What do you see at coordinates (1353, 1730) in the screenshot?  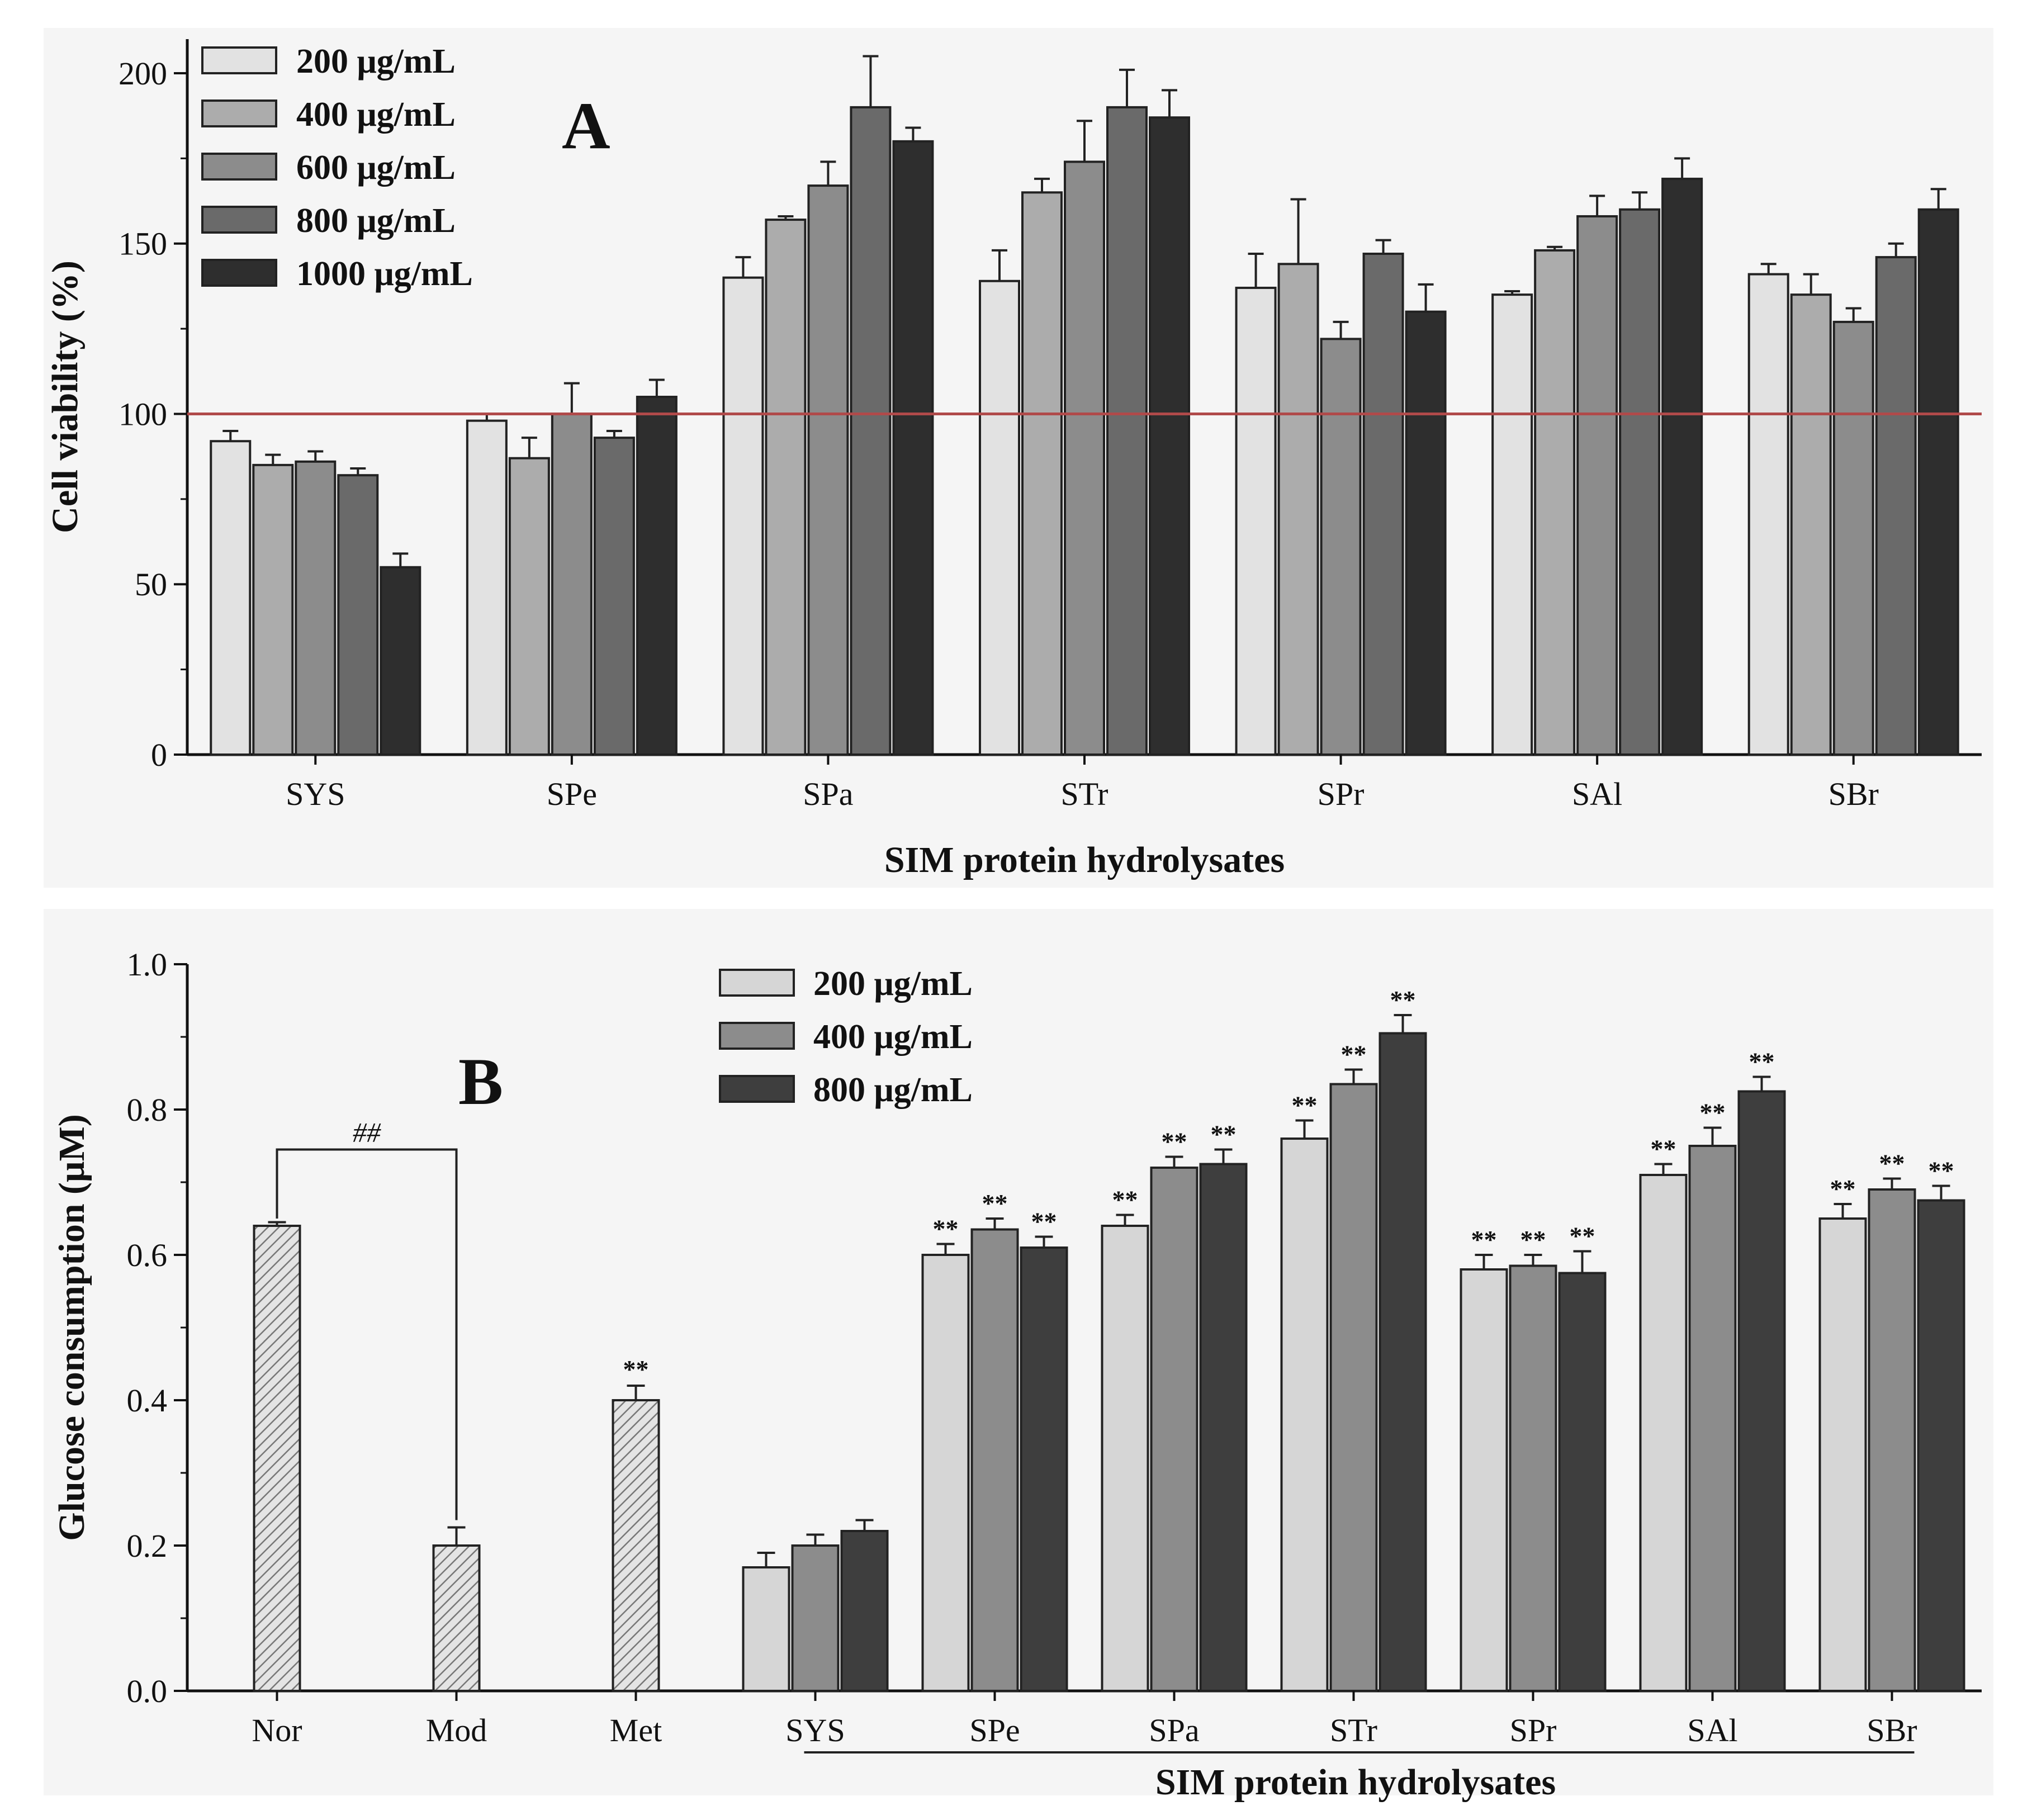 I see `x-tick-label: STr` at bounding box center [1353, 1730].